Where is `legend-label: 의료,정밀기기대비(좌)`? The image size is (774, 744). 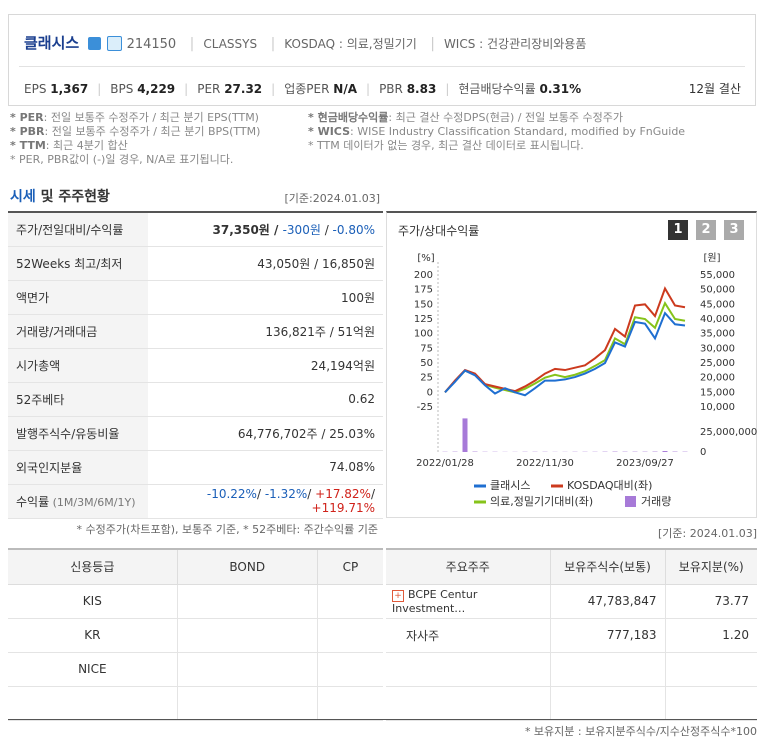
legend-label: 의료,정밀기기대비(좌) is located at coordinates (541, 501).